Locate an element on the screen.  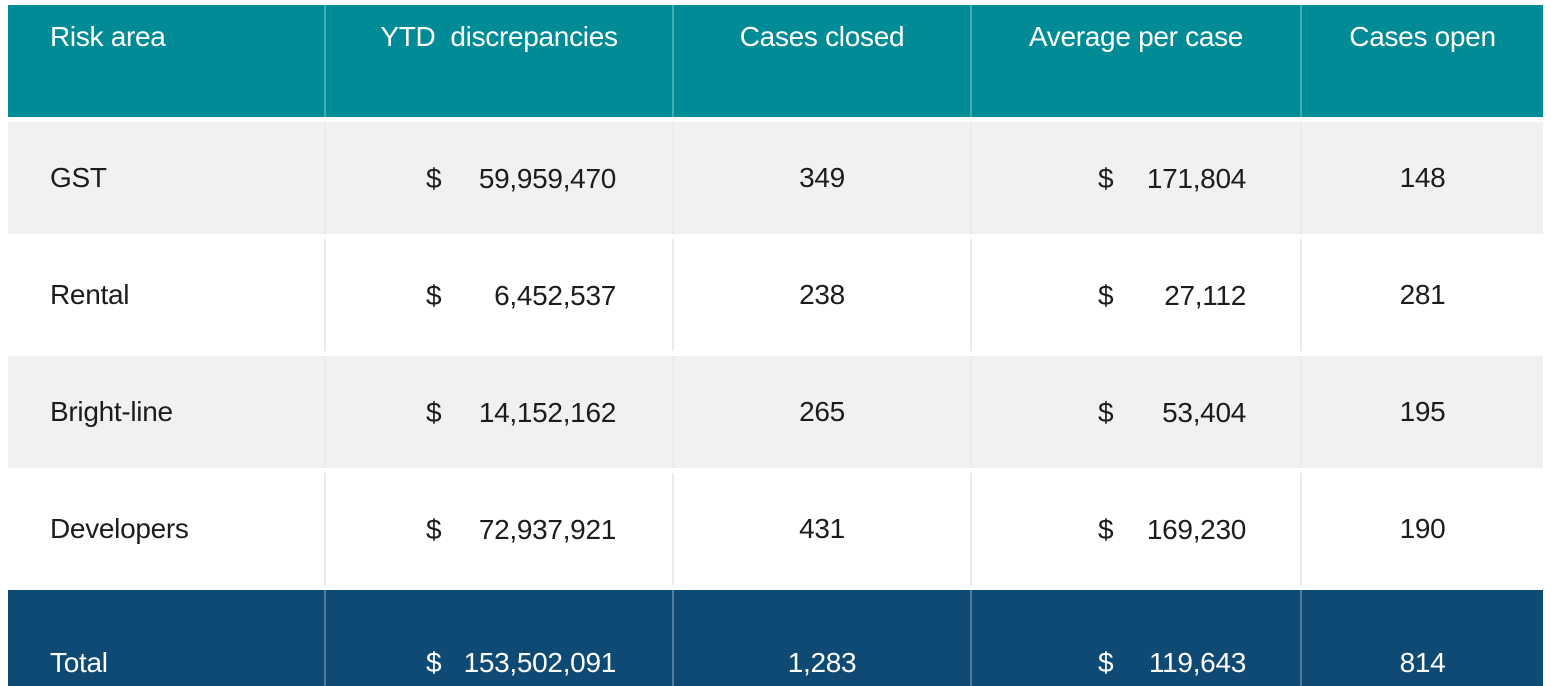
money-group: $ 119,643 is located at coordinates (1172, 663).